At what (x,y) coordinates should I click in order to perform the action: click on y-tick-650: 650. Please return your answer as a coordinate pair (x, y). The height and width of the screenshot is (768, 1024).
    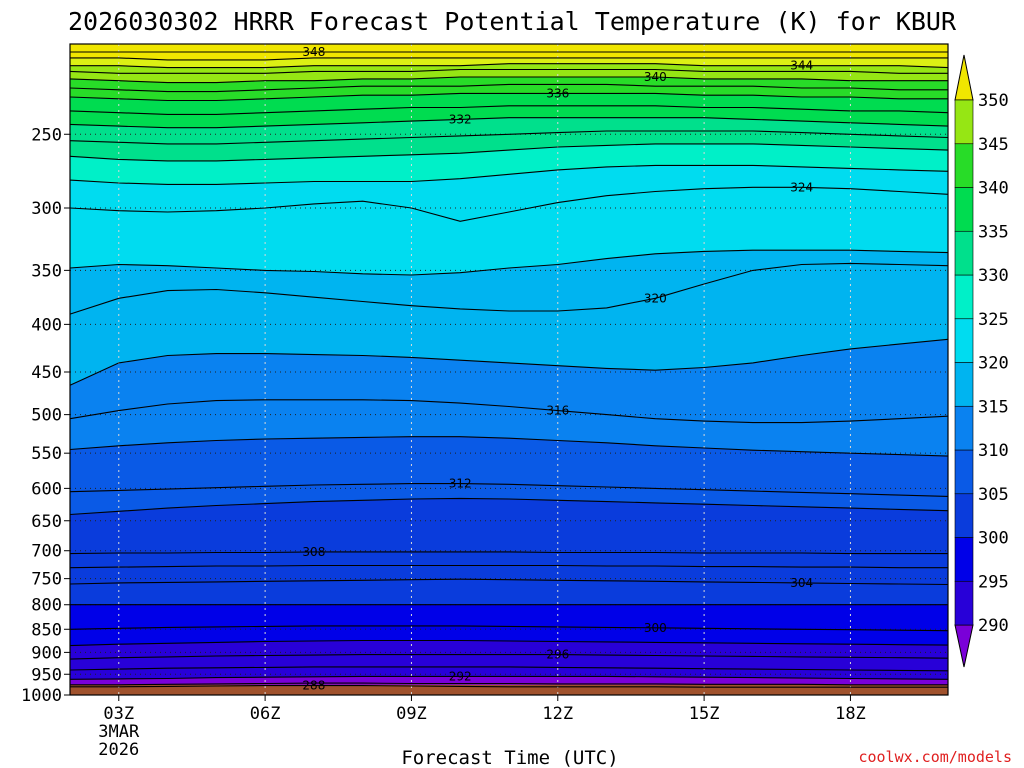
    Looking at the image, I should click on (46, 522).